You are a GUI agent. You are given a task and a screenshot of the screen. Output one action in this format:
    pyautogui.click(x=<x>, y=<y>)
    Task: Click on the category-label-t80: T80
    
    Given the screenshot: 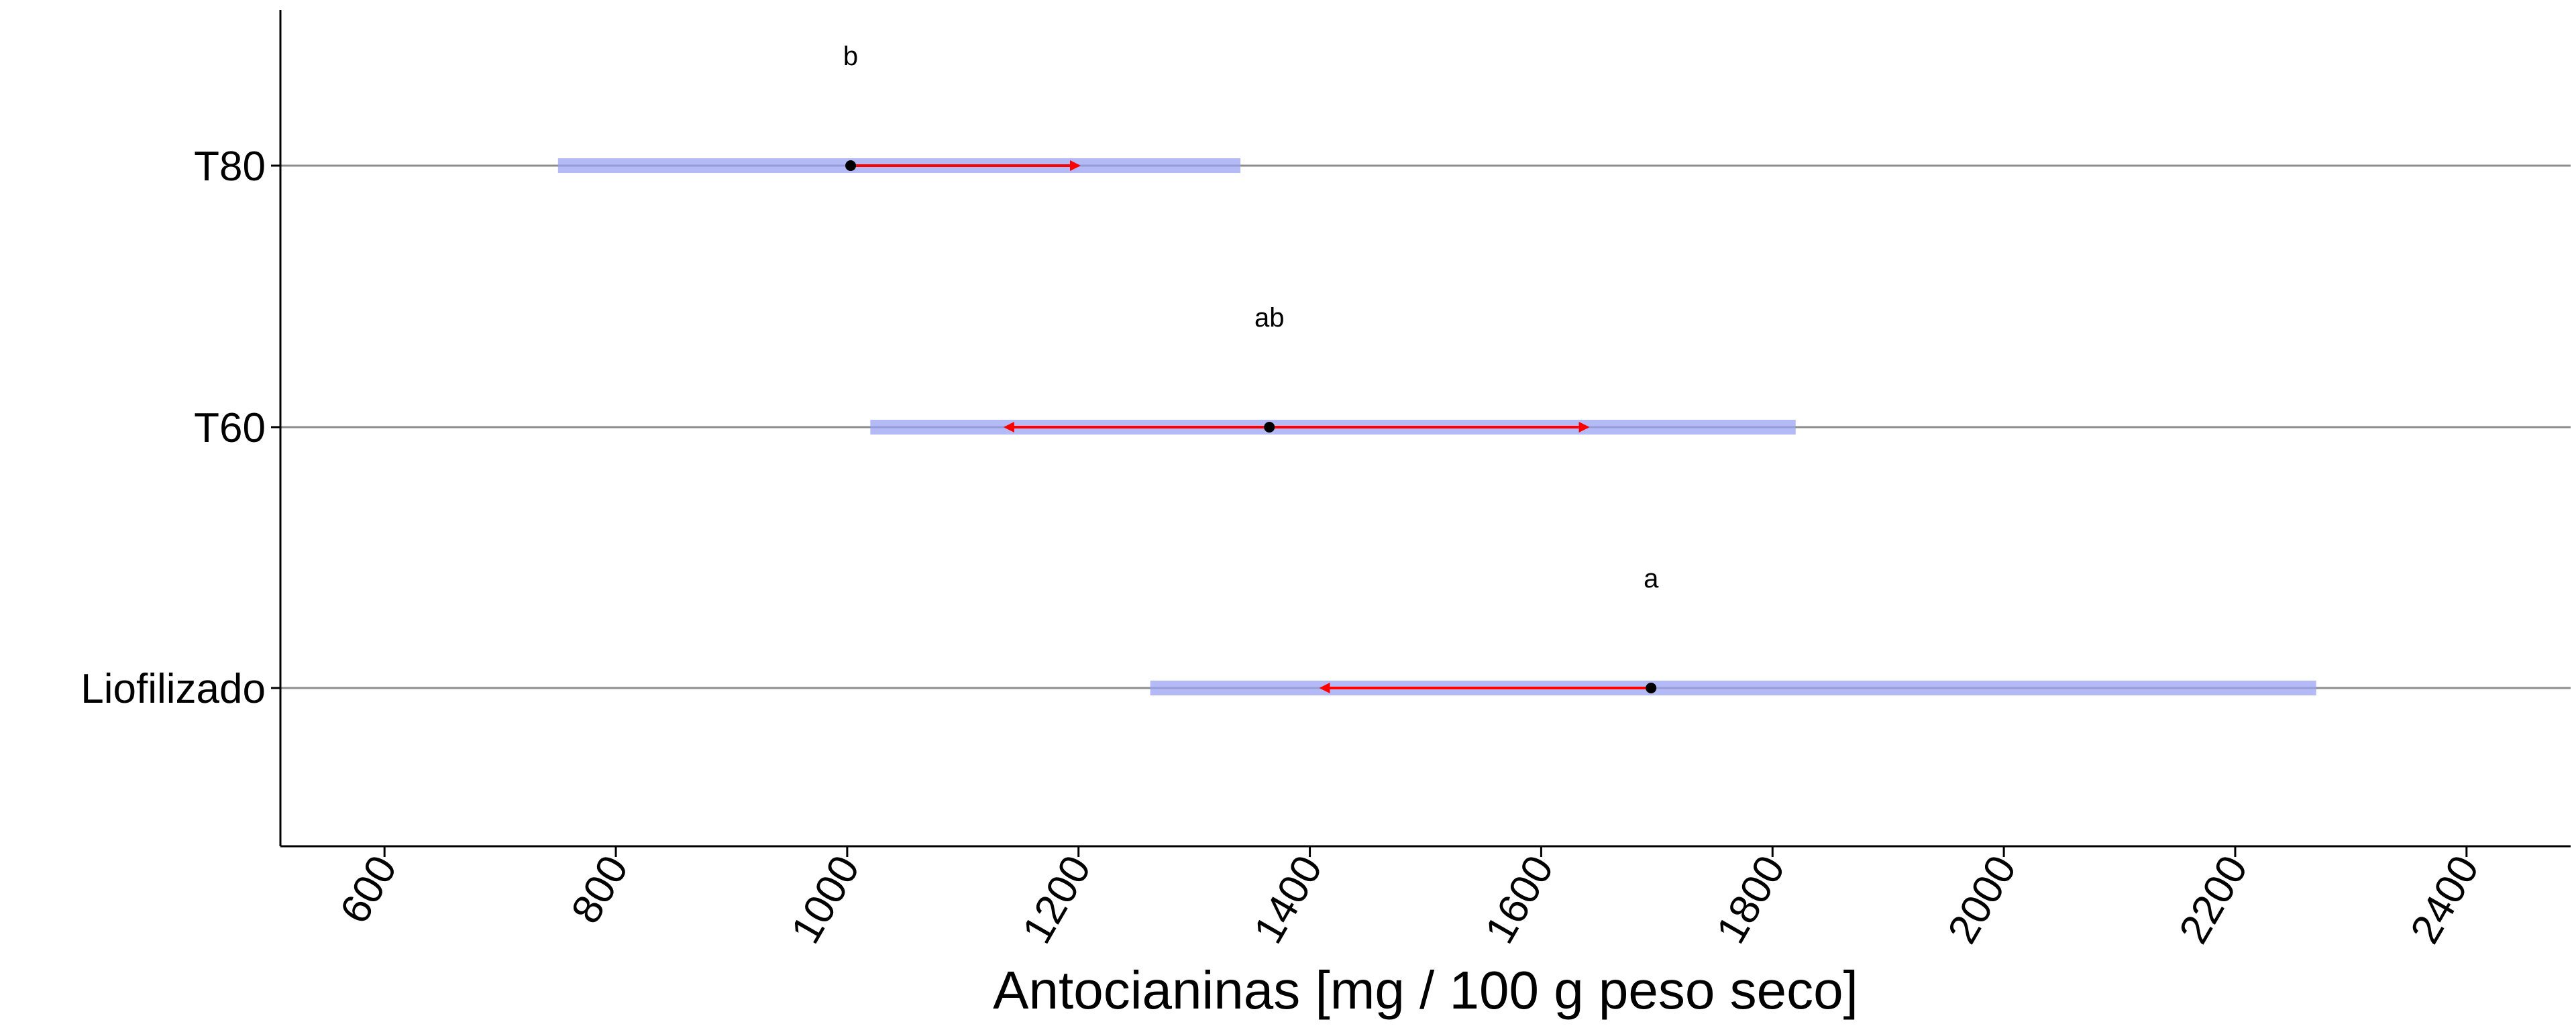 What is the action you would take?
    pyautogui.click(x=230, y=167)
    